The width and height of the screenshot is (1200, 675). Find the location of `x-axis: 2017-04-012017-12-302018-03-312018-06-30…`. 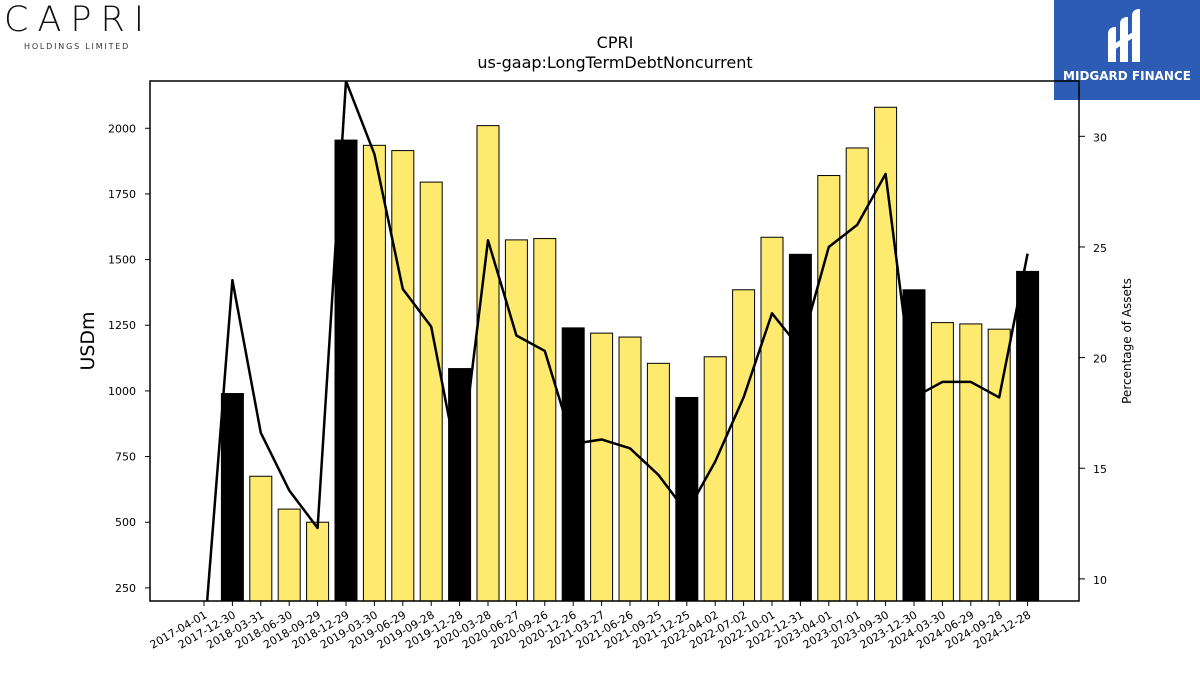

x-axis: 2017-04-012017-12-302018-03-312018-06-30… is located at coordinates (590, 626).